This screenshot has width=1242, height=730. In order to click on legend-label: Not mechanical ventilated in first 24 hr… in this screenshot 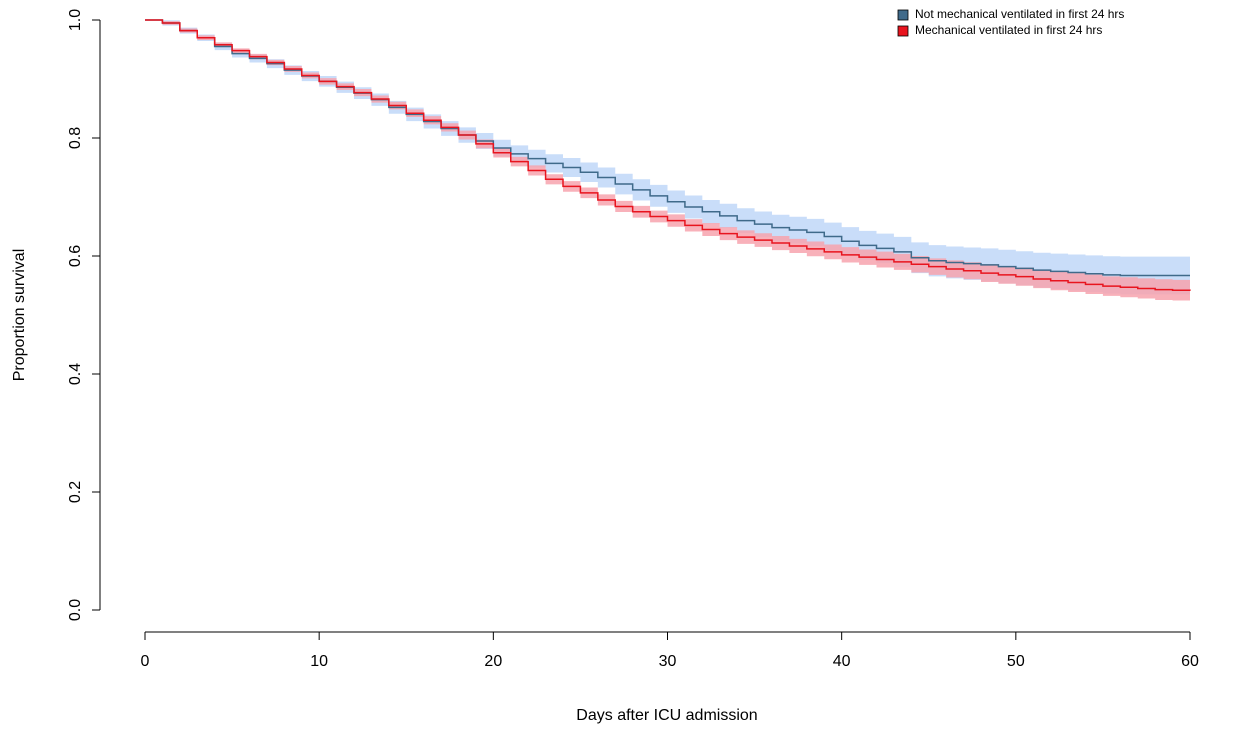, I will do `click(1019, 14)`.